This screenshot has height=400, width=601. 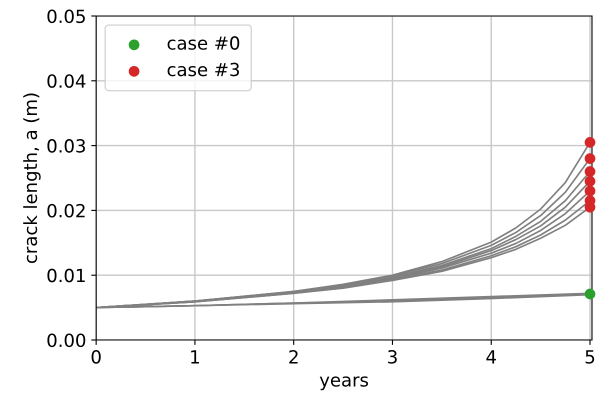 I want to click on x-tick-label: 0, so click(x=96, y=357).